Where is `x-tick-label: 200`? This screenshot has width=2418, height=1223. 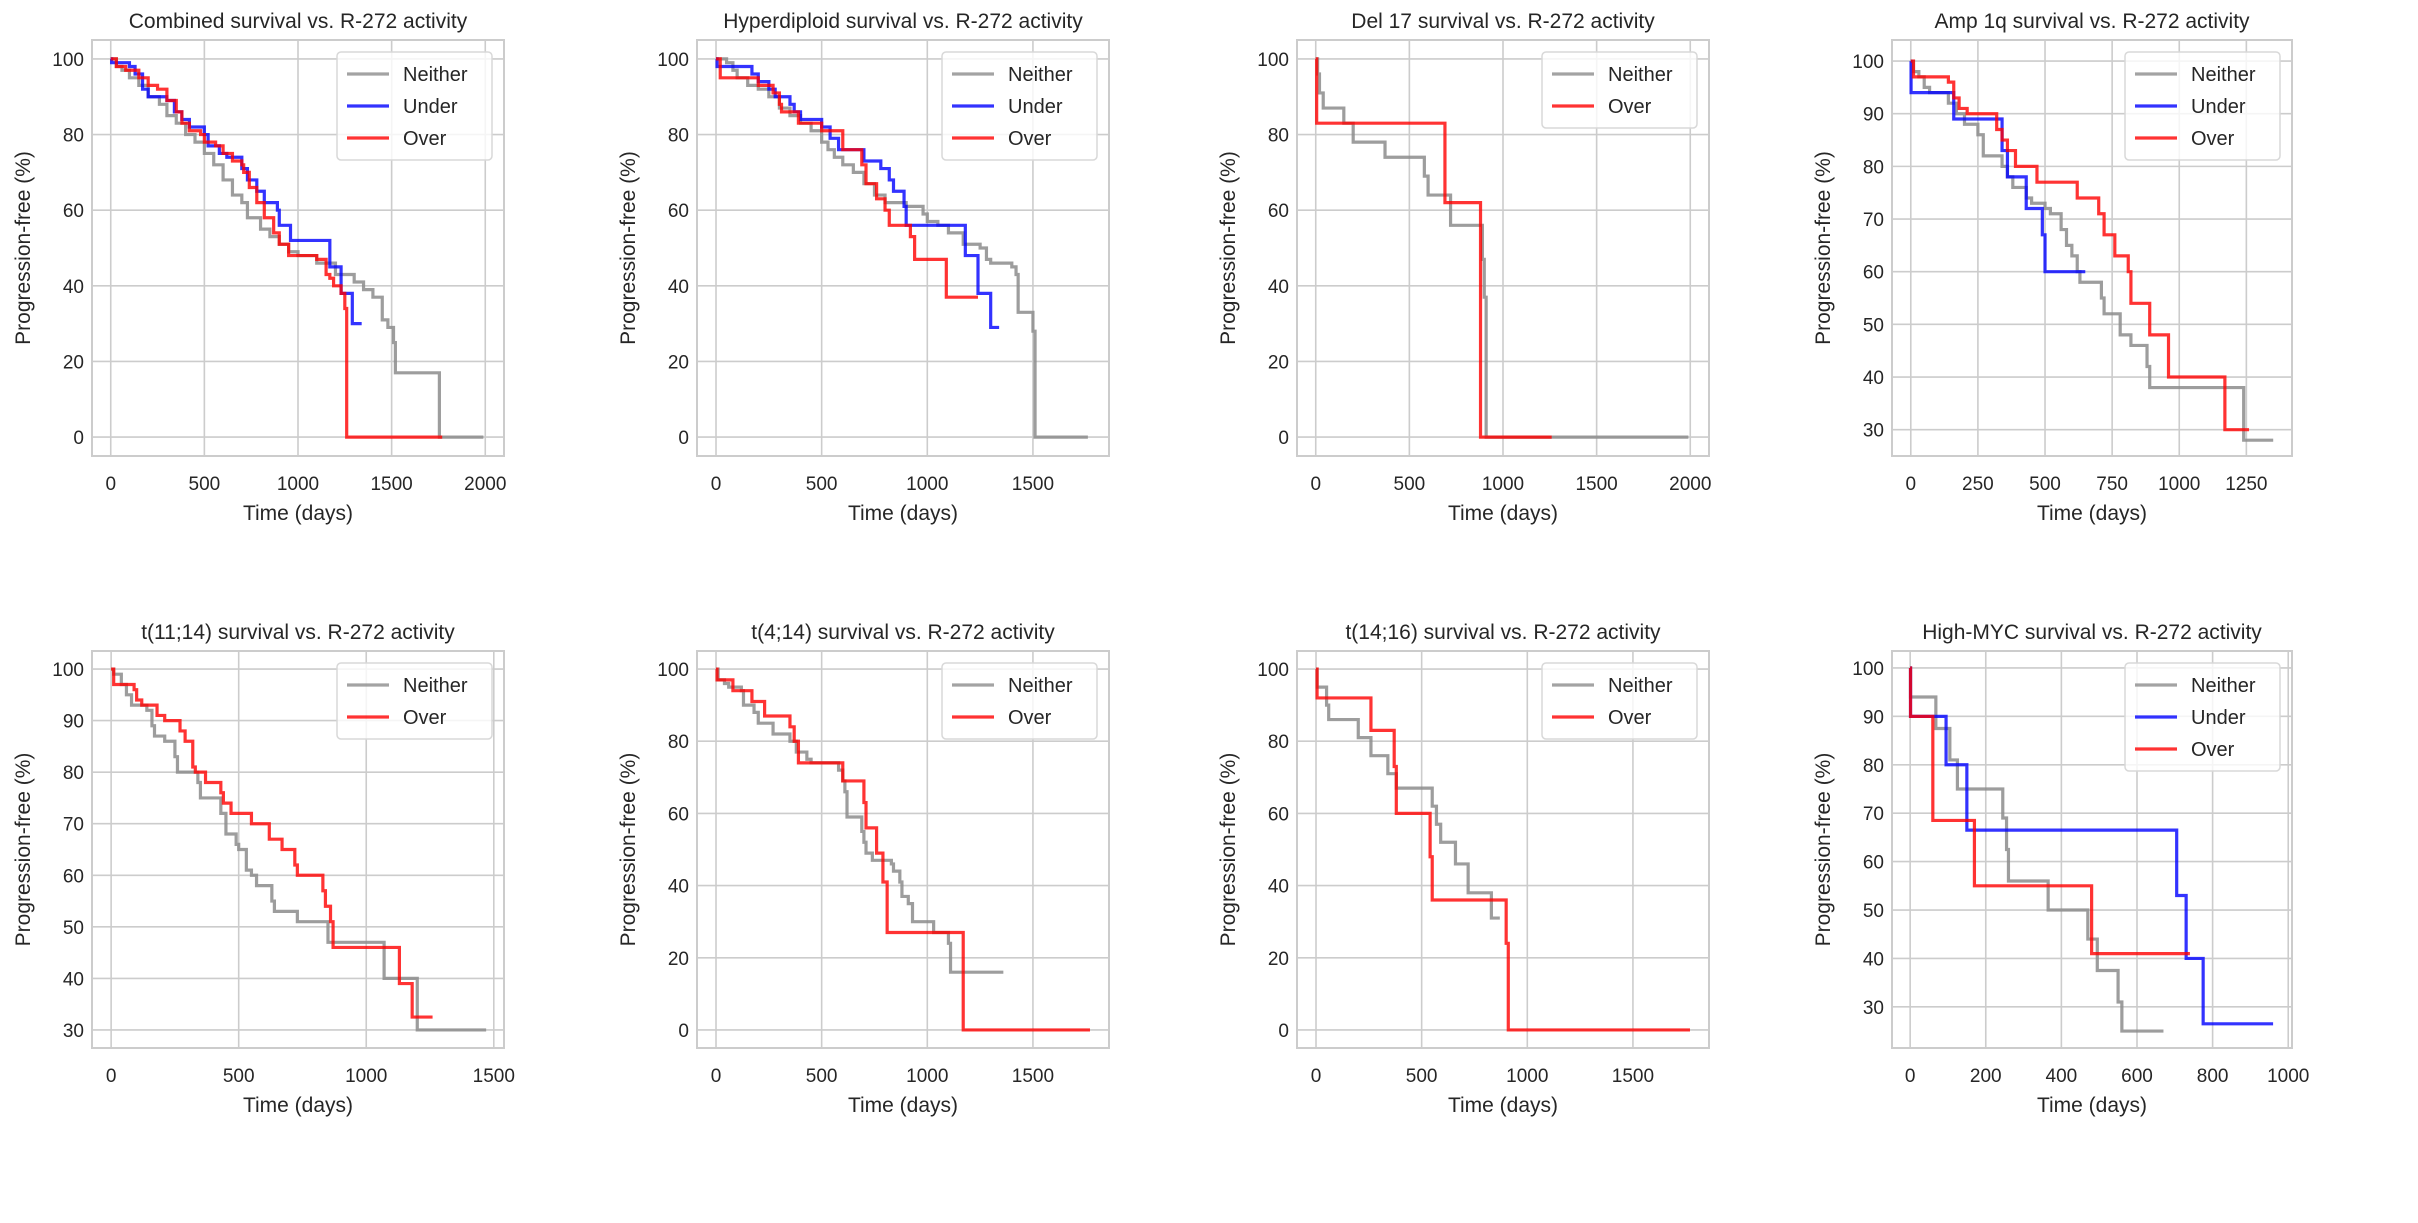 x-tick-label: 200 is located at coordinates (1986, 1076).